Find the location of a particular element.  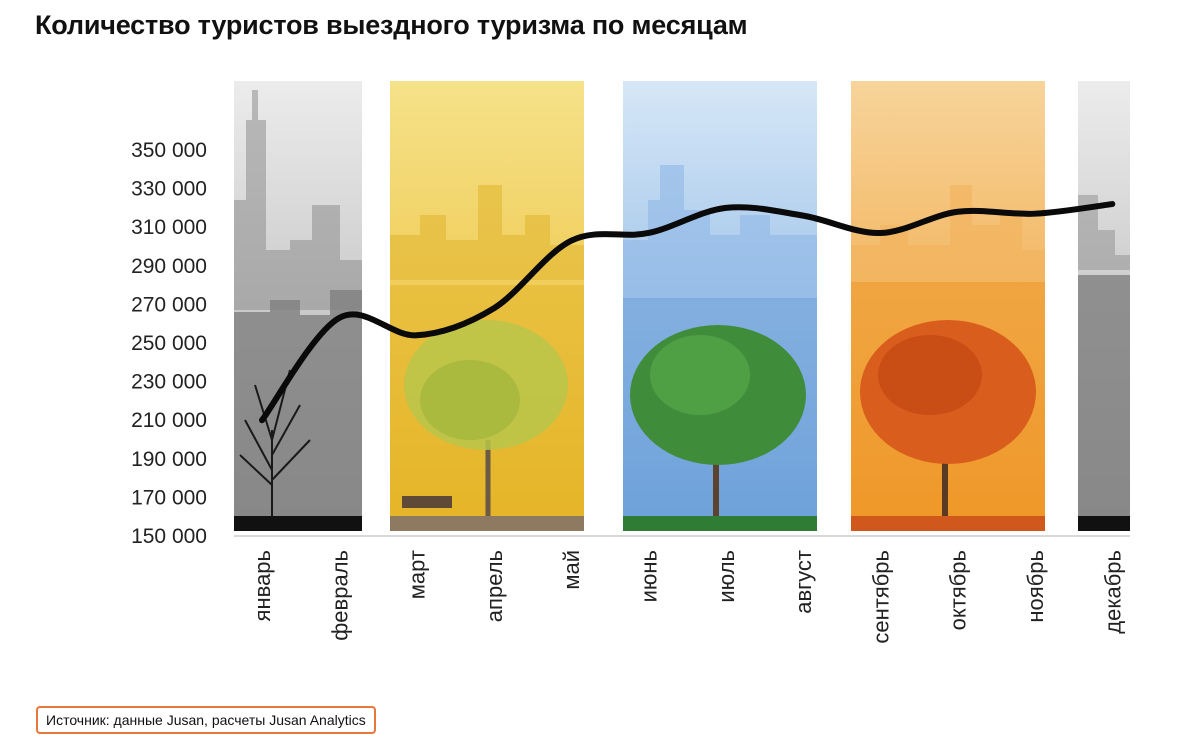

x-tick-label: март is located at coordinates (417, 574).